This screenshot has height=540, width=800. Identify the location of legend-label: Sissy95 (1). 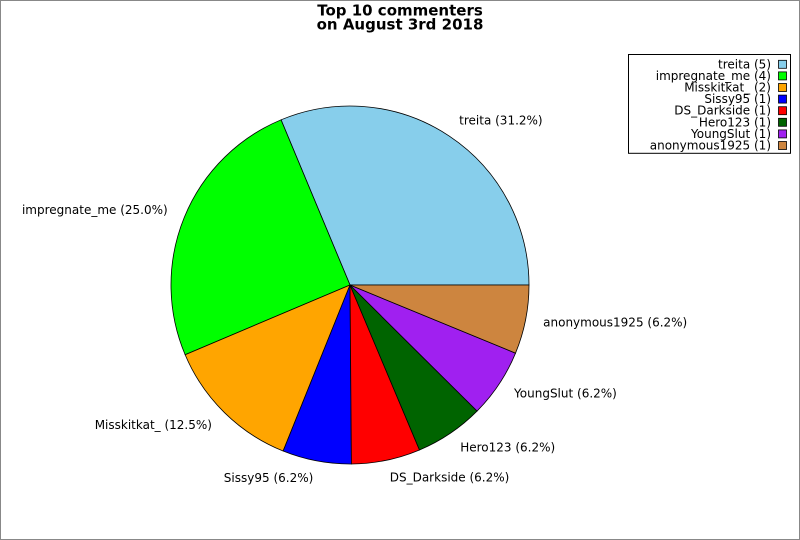
(737, 99).